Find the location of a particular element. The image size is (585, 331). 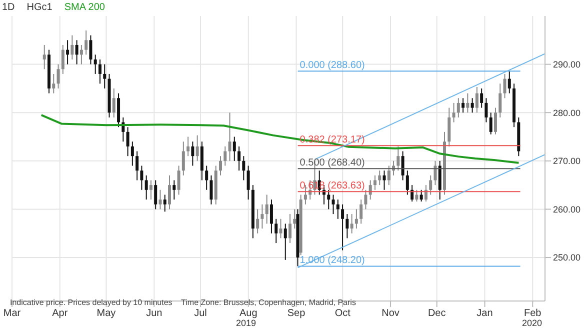

y-tick-label: 280.00 is located at coordinates (567, 113).